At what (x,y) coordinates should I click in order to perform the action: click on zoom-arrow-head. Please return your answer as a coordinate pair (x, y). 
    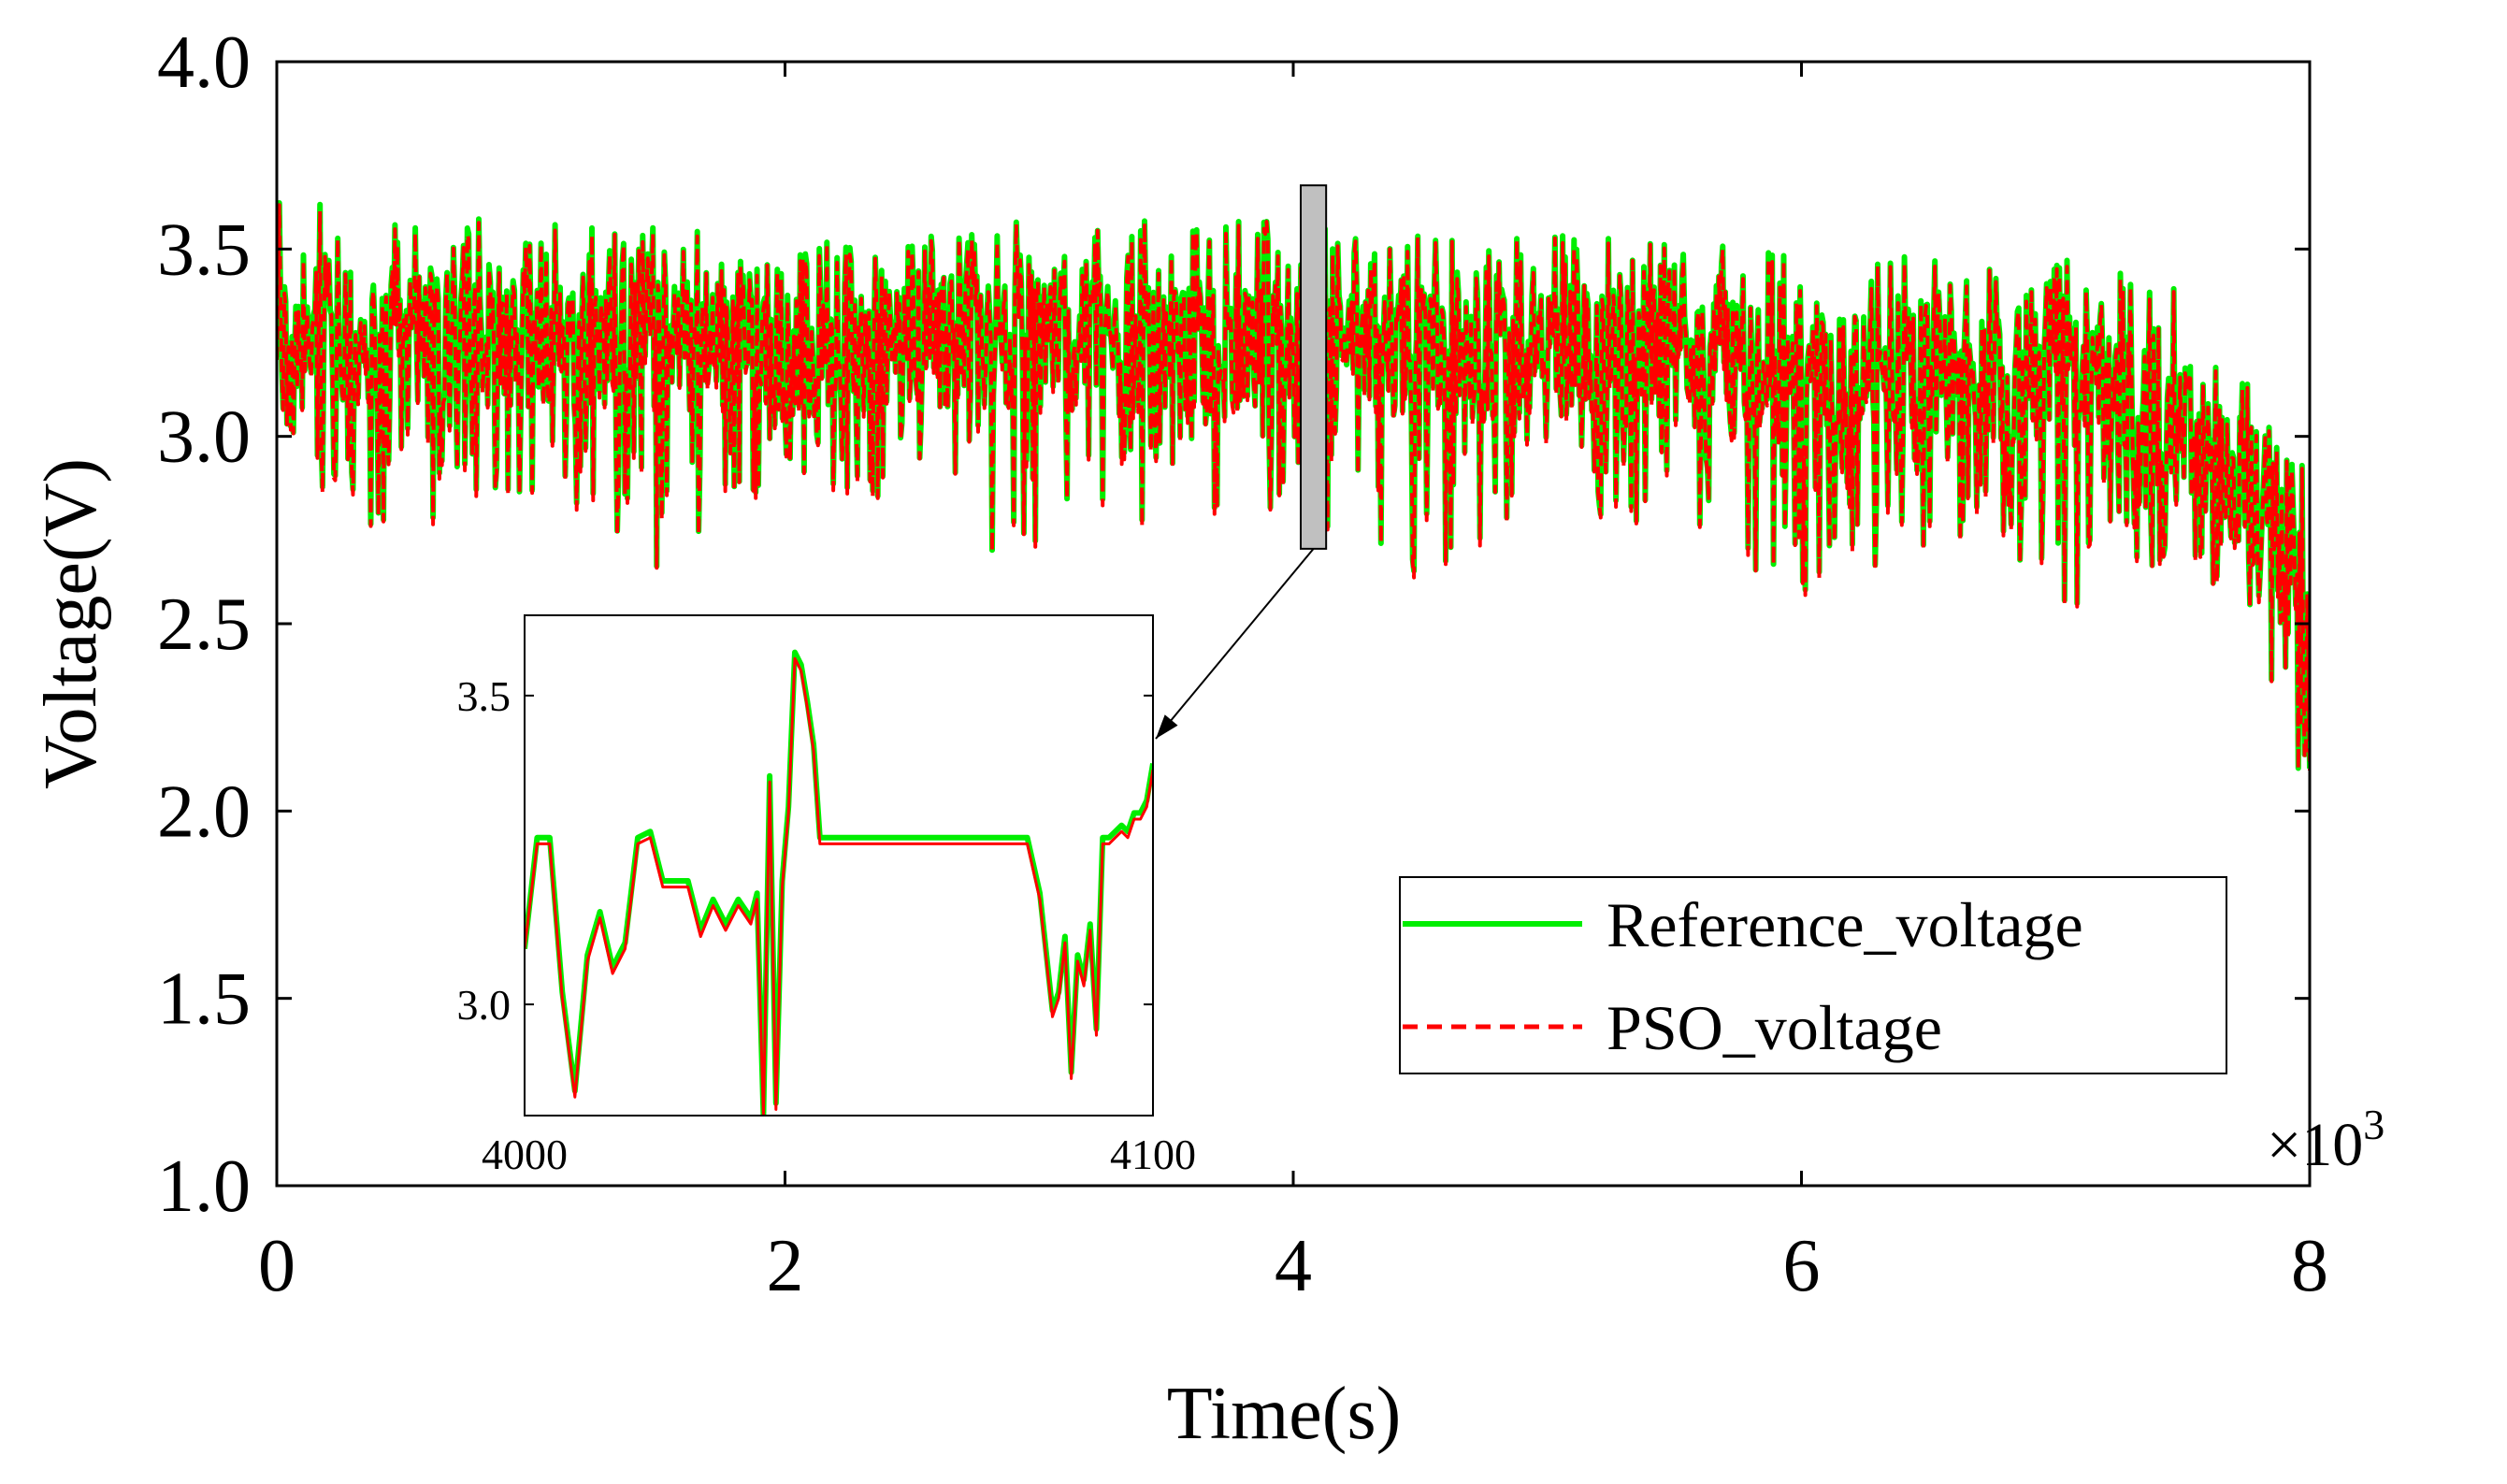
    Looking at the image, I should click on (1167, 726).